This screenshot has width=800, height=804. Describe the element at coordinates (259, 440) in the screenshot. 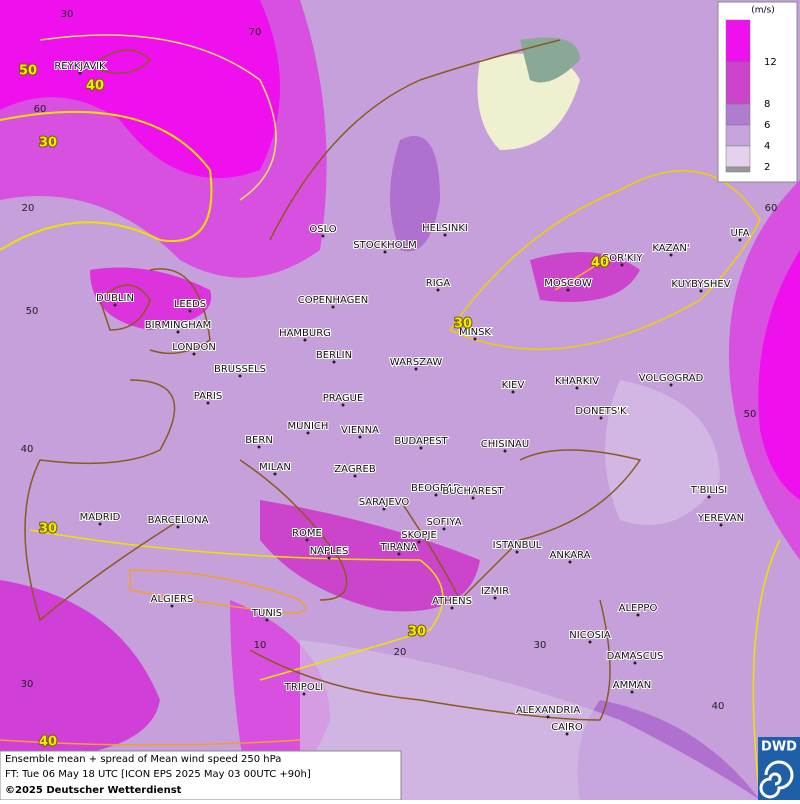

I see `city-label: BERN` at that location.